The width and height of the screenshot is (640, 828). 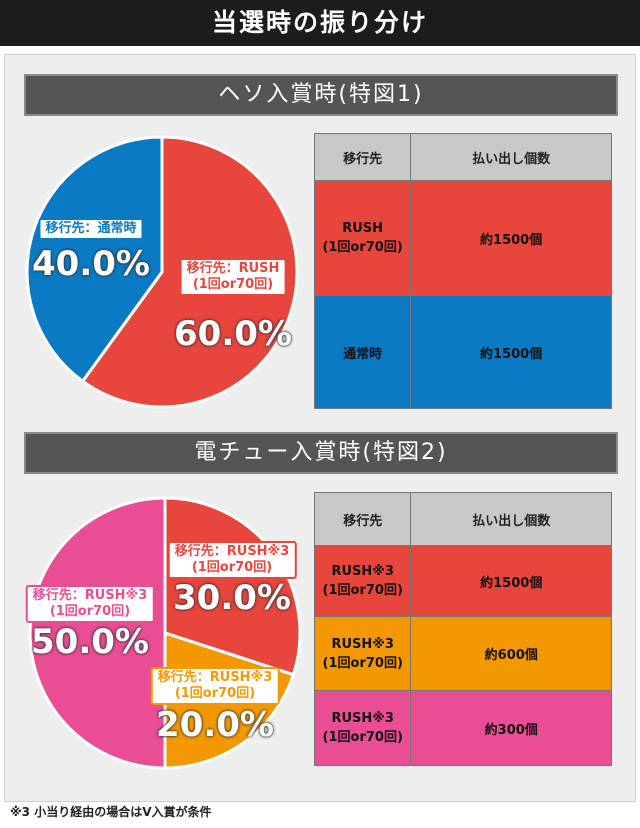 I want to click on table-row: RUSH※3 (1回or70回) 約1500個, so click(x=462, y=581).